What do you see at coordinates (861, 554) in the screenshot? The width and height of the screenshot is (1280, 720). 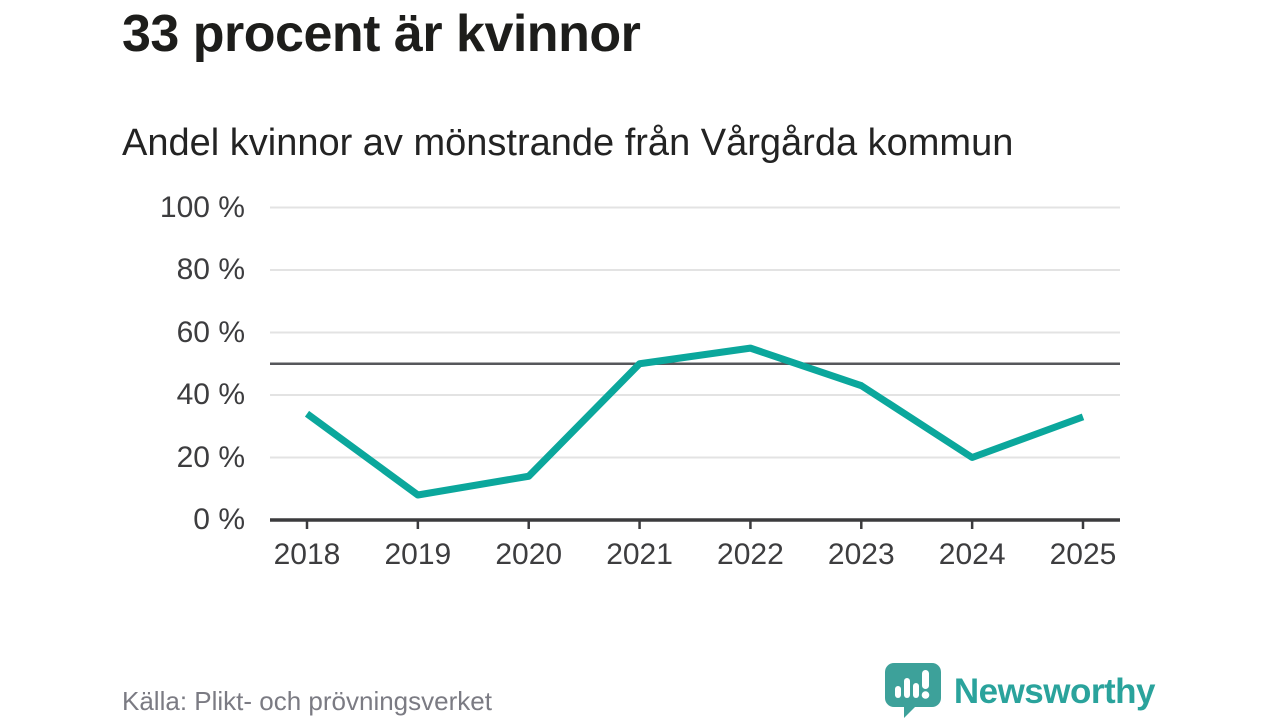 I see `x-axis-label-2023: 2023` at bounding box center [861, 554].